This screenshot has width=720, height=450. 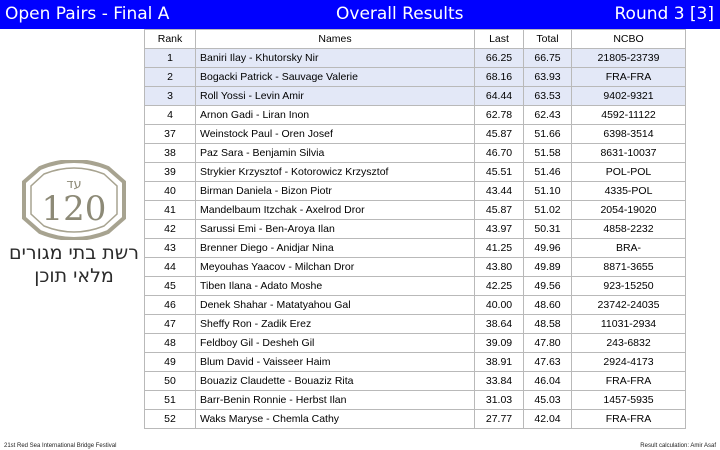 I want to click on total-score-cell: 49.89, so click(x=547, y=267).